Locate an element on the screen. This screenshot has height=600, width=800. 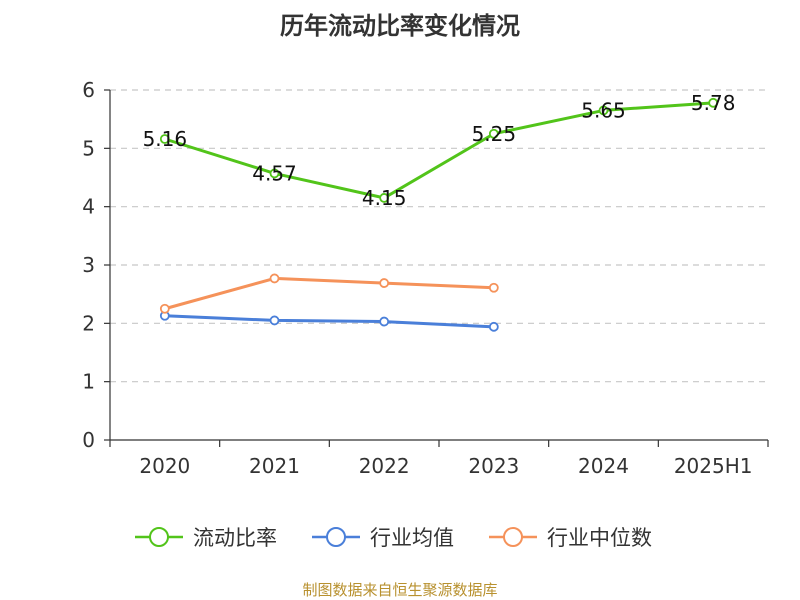
legend-item-0: 流动比率 is located at coordinates (206, 538).